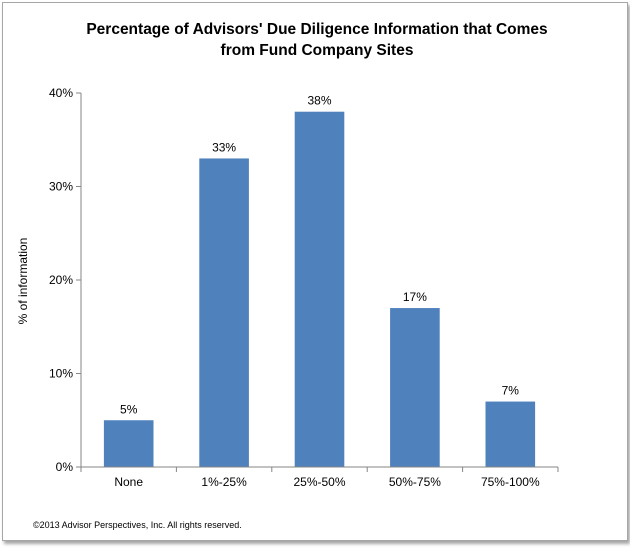  What do you see at coordinates (415, 297) in the screenshot?
I see `bar-value-label: 17%` at bounding box center [415, 297].